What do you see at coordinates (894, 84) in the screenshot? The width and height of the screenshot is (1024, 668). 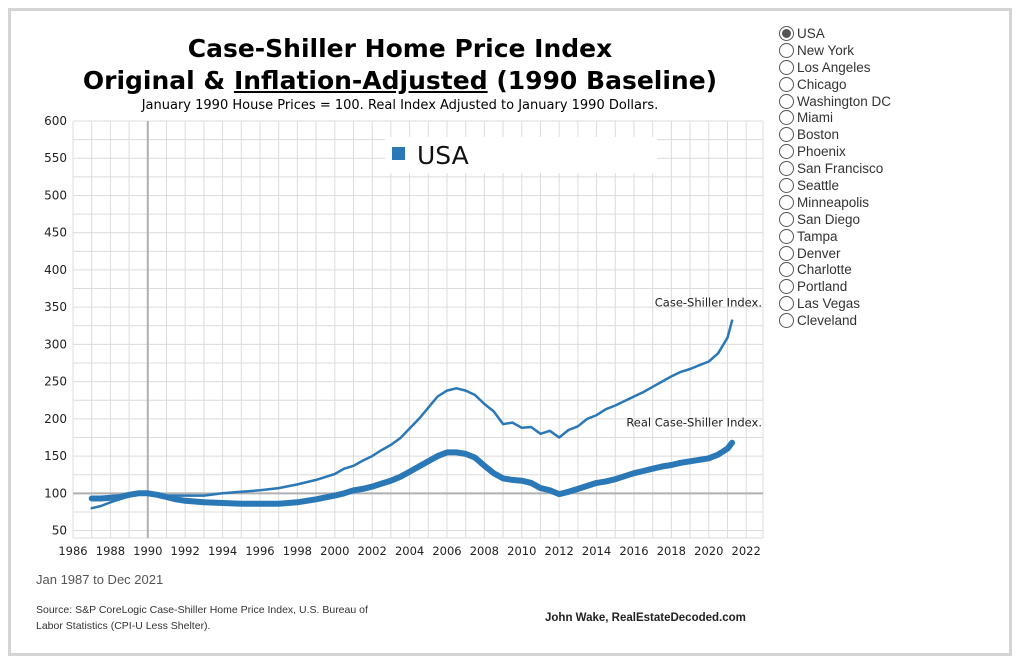 I see `city-option: Chicago` at bounding box center [894, 84].